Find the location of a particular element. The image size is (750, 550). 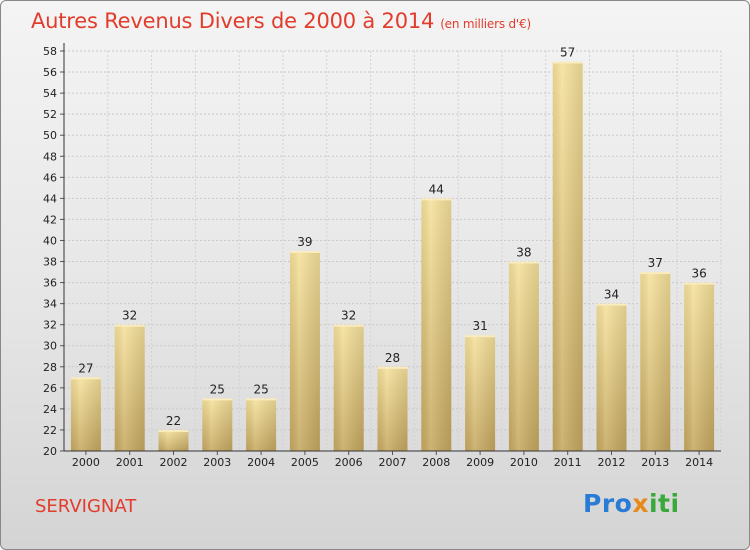

y-tick-label: 24 is located at coordinates (50, 409).